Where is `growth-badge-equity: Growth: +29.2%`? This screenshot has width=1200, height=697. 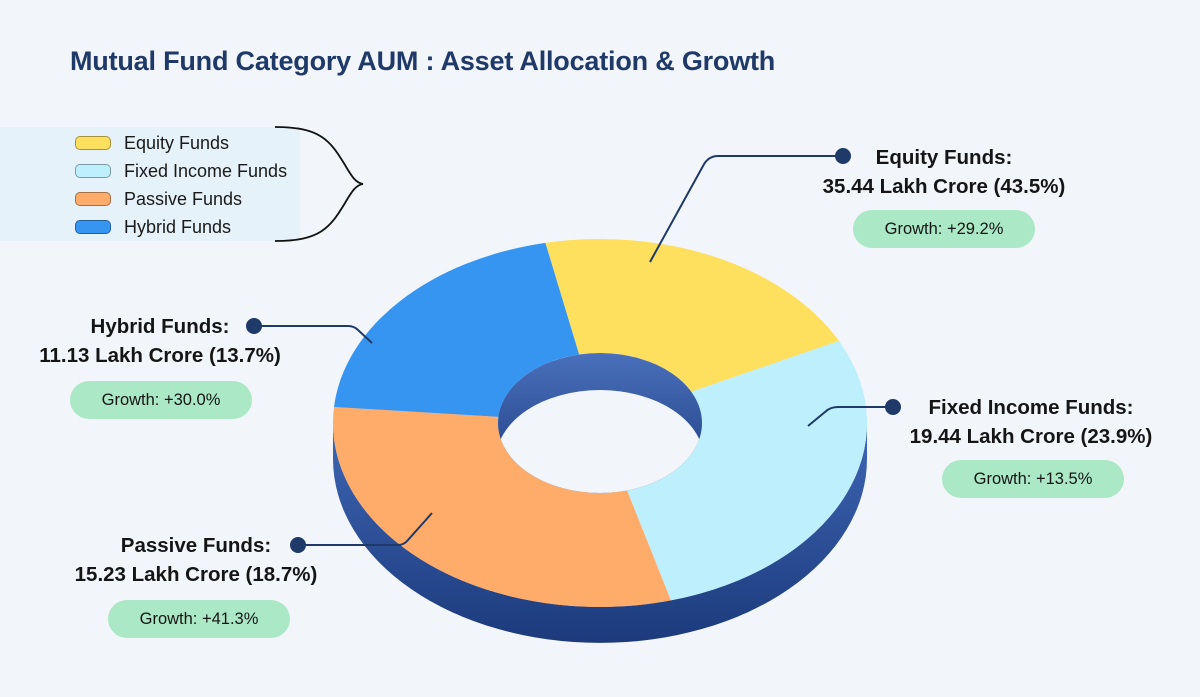
growth-badge-equity: Growth: +29.2% is located at coordinates (944, 229).